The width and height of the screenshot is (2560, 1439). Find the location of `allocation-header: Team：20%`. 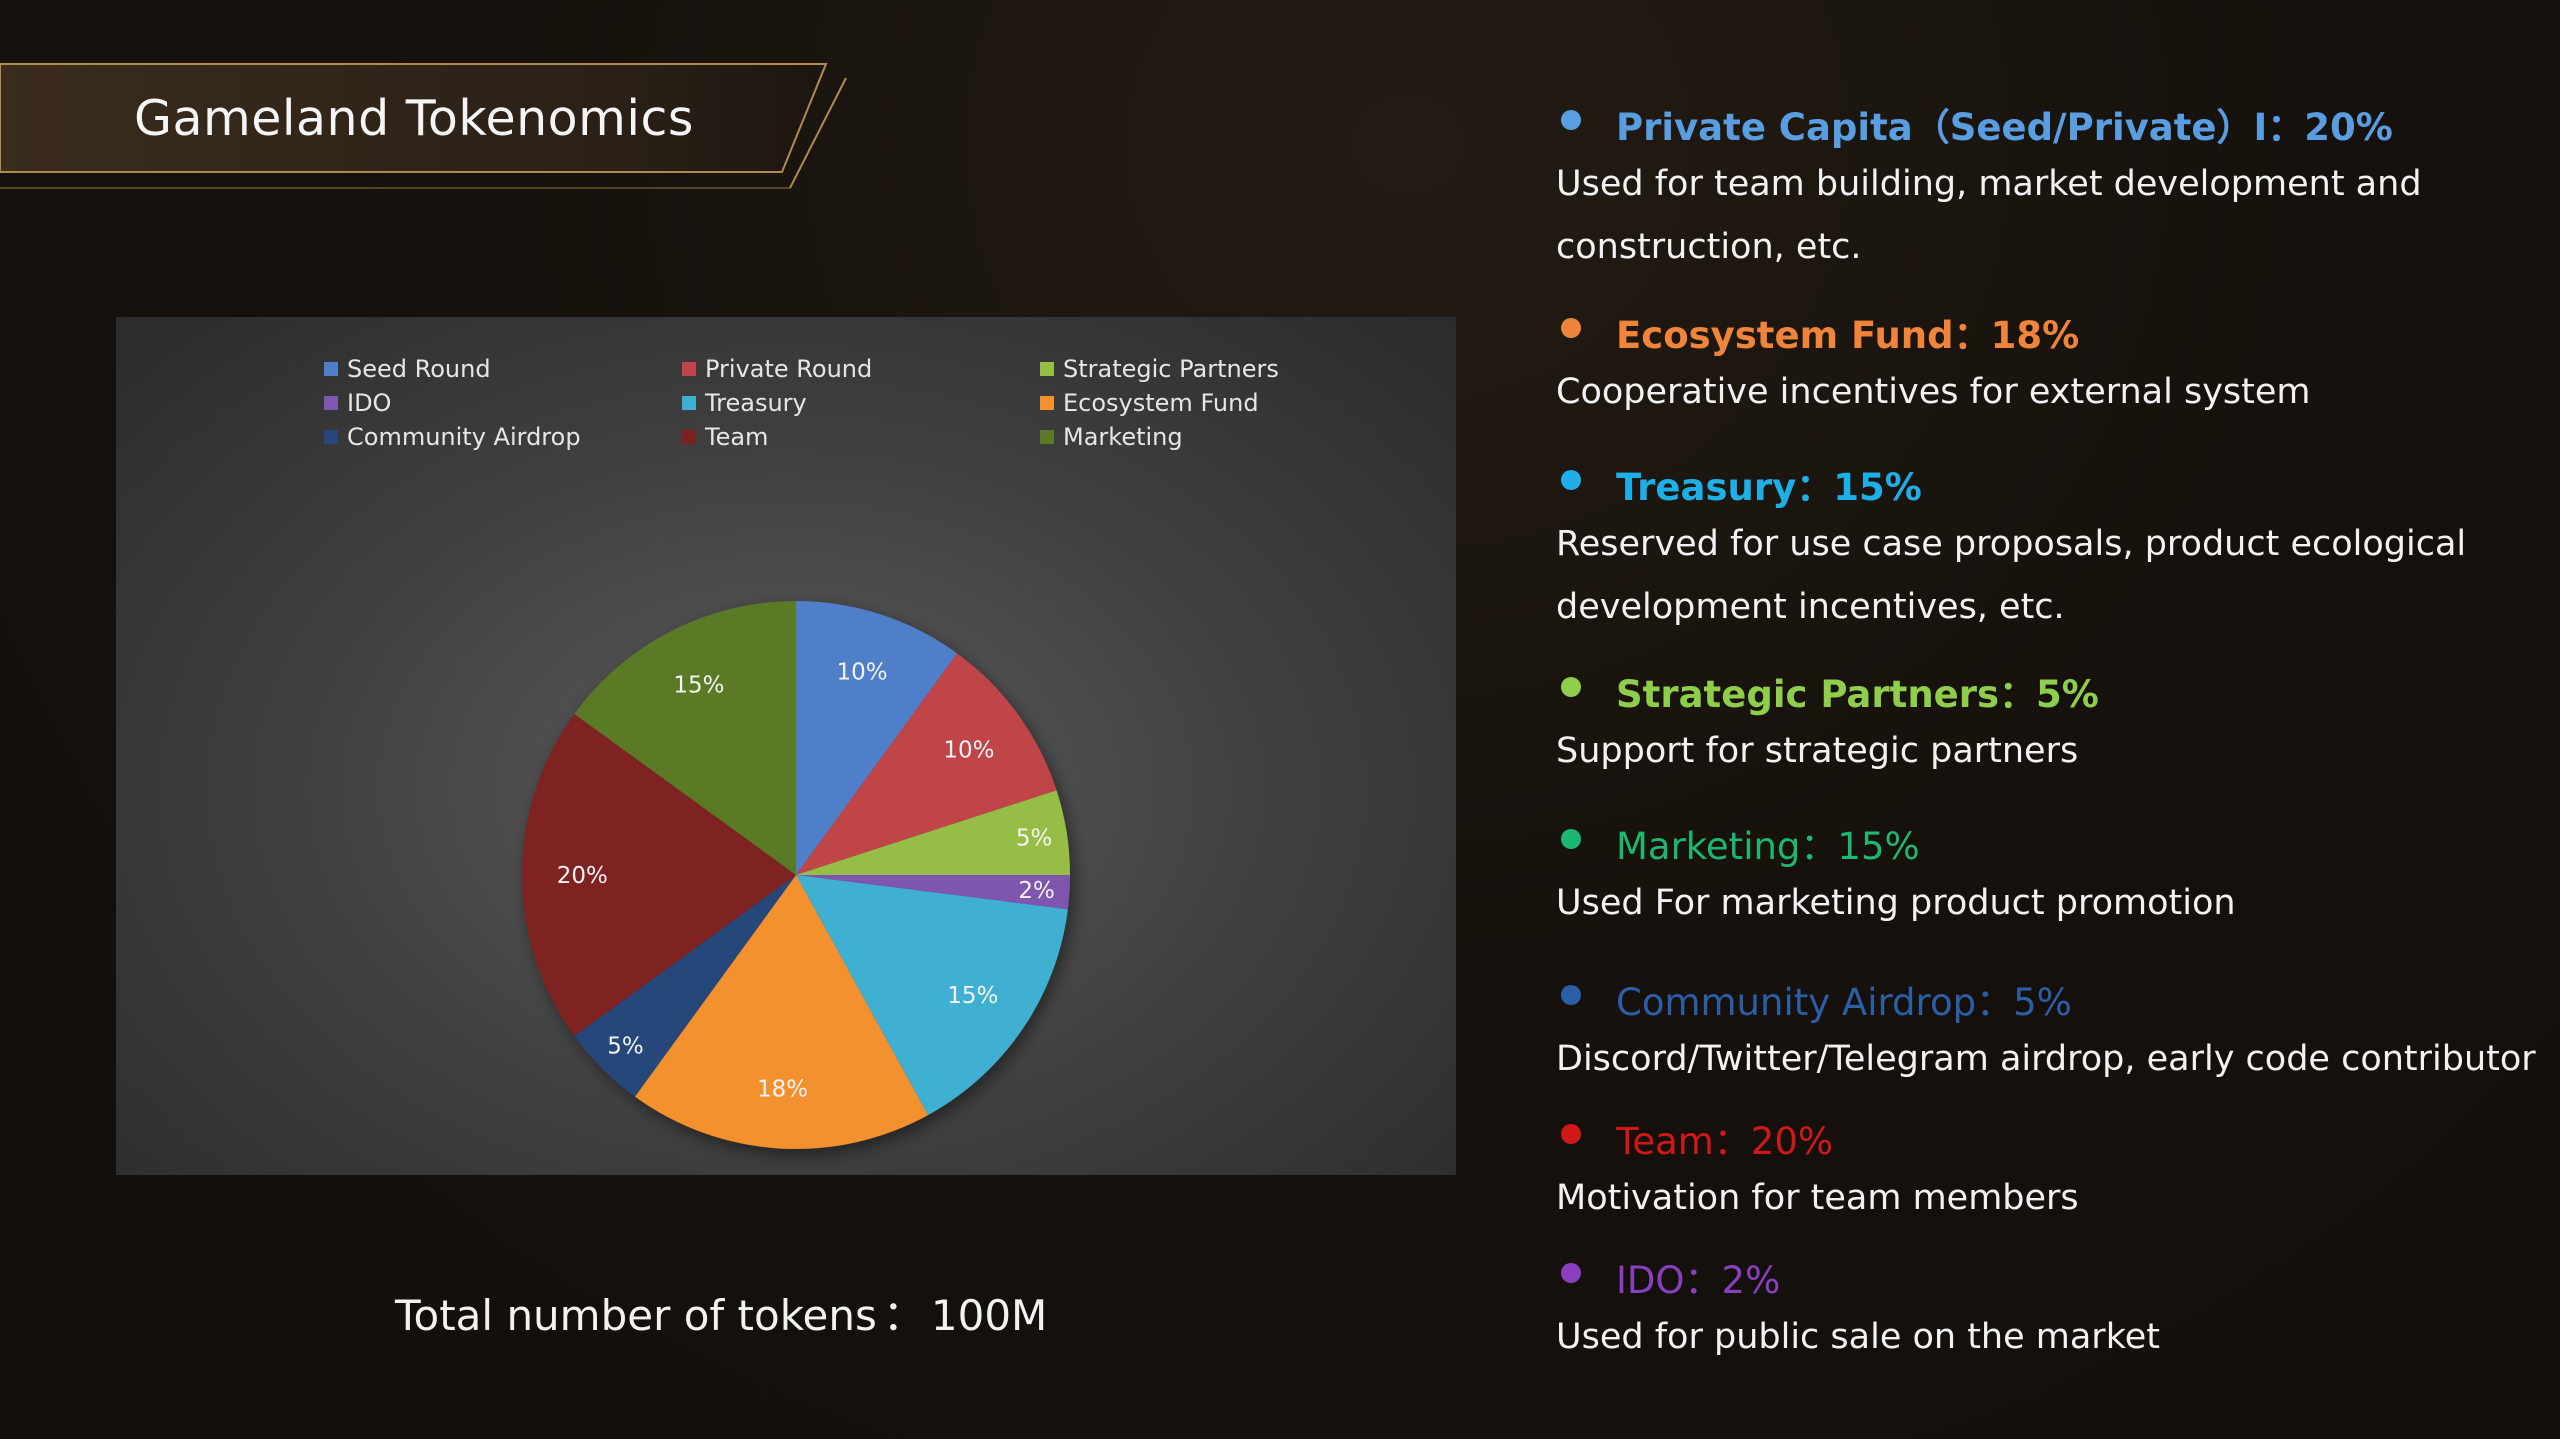

allocation-header: Team：20% is located at coordinates (2056, 1135).